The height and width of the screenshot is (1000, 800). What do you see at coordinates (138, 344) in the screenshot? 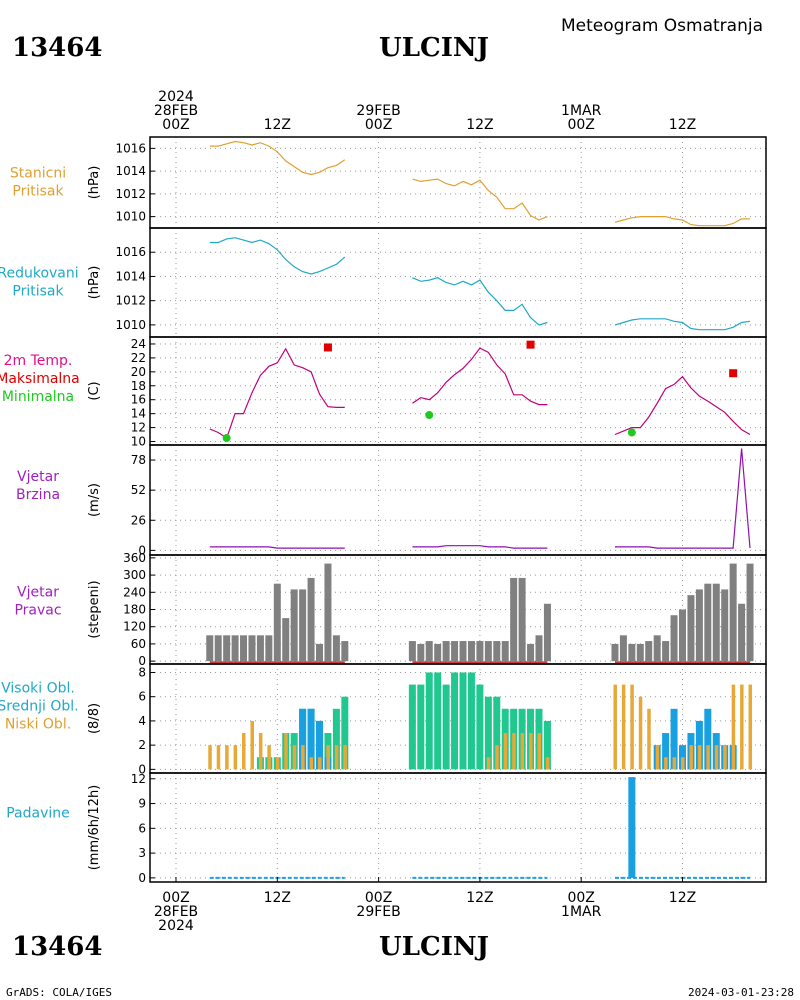
I see `y-tick-label: 24` at bounding box center [138, 344].